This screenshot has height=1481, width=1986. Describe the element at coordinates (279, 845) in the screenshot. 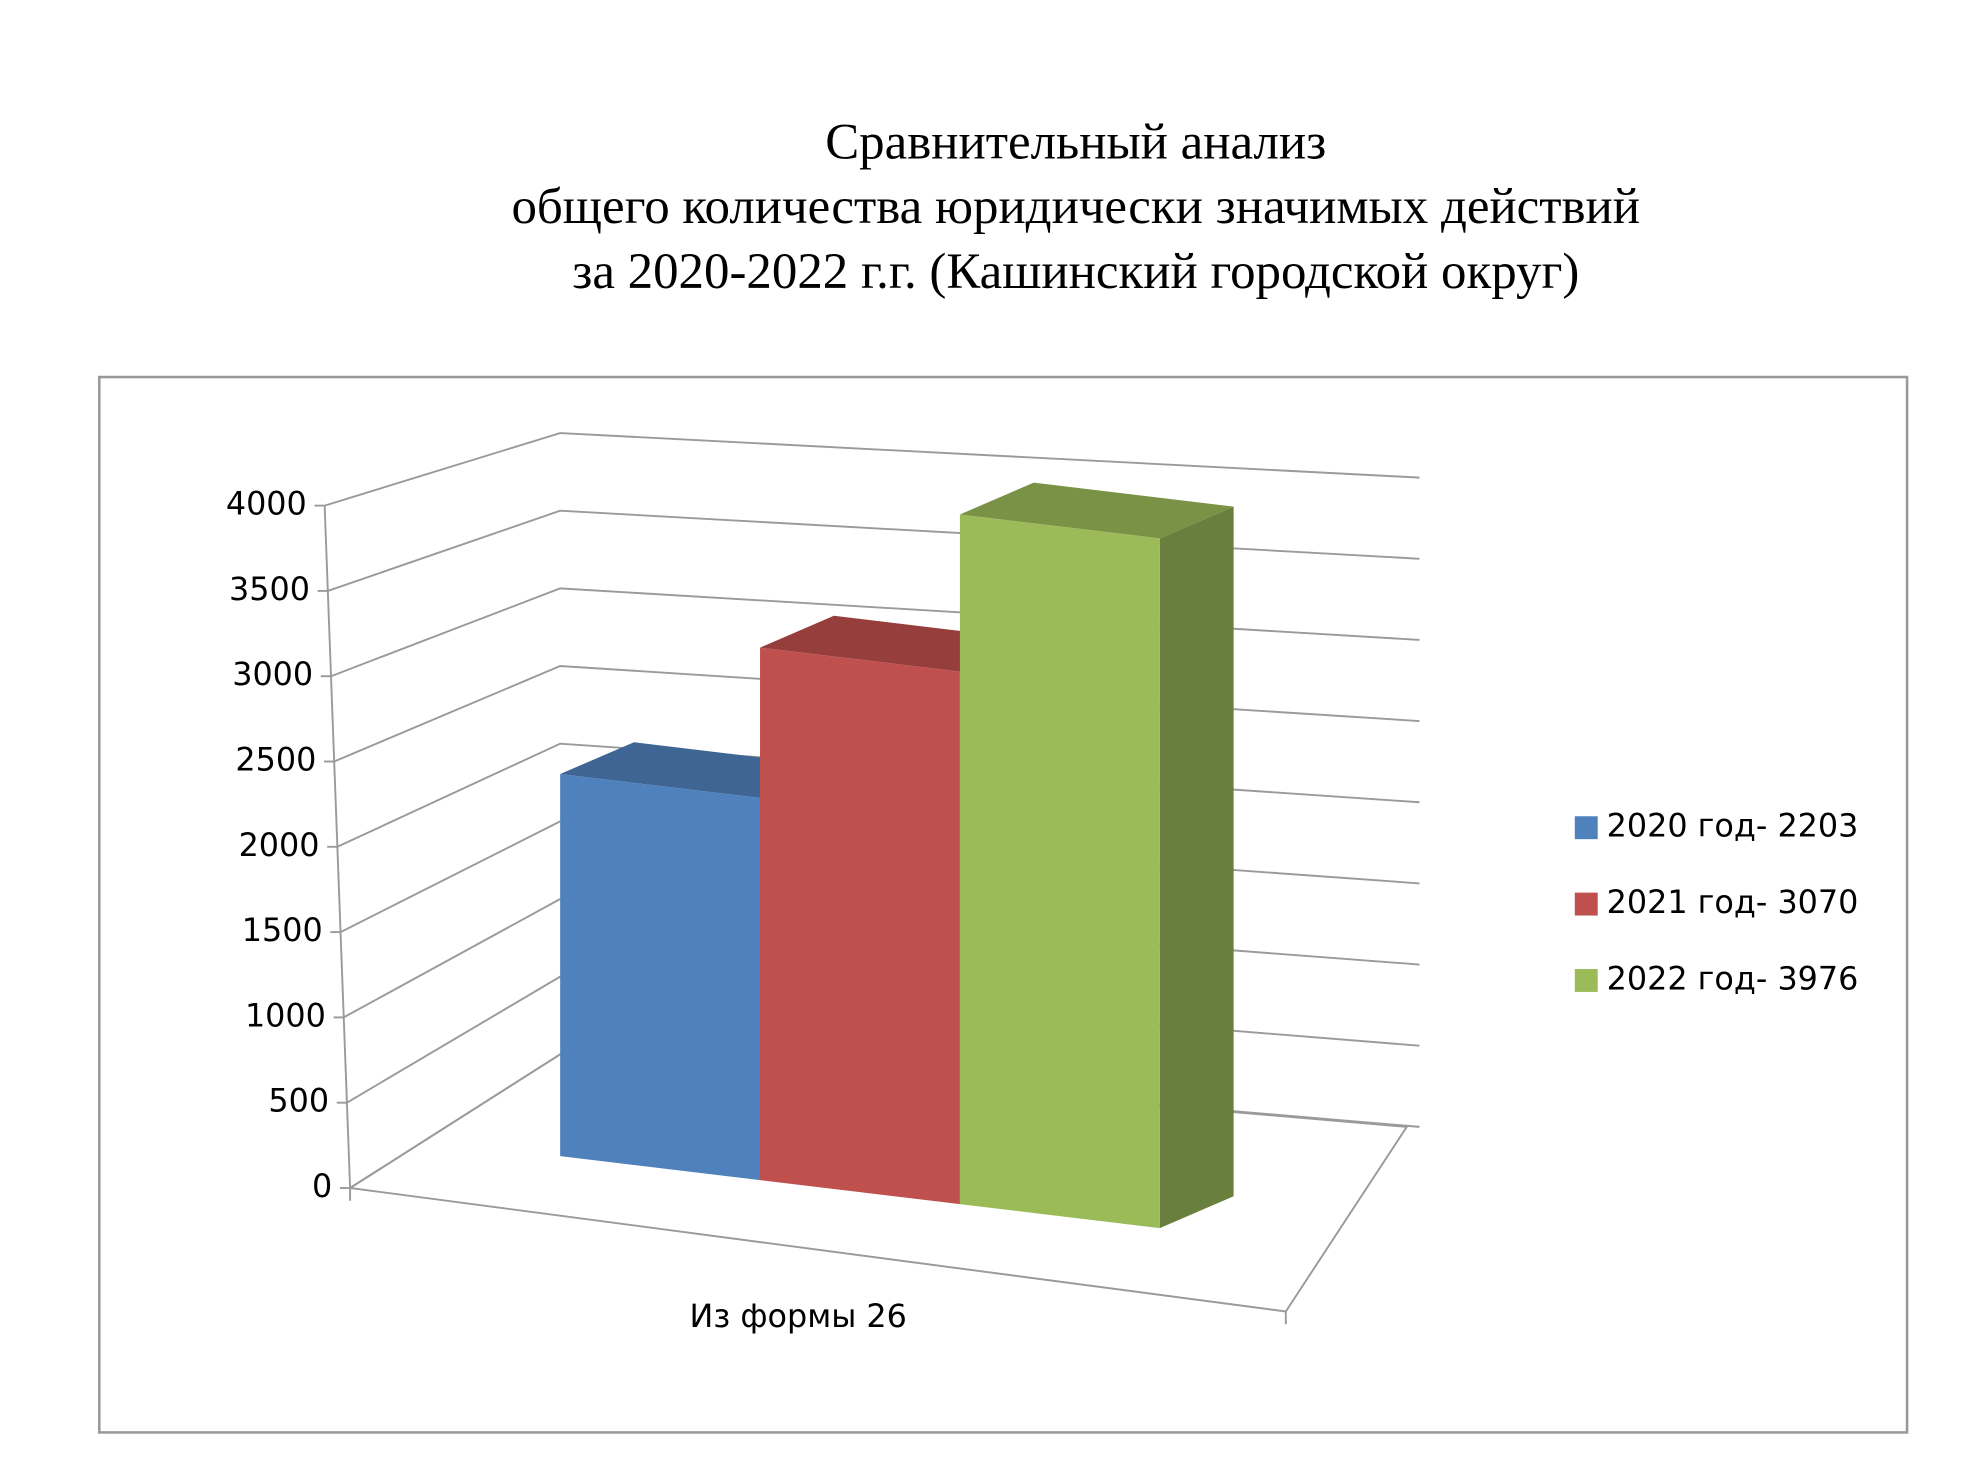

I see `y-tick-label: 2000` at that location.